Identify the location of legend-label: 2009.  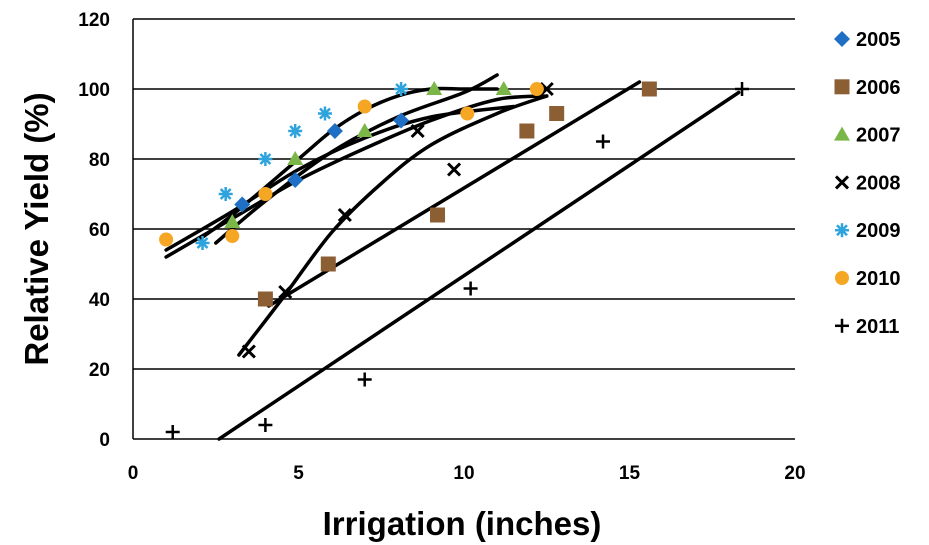
(878, 231).